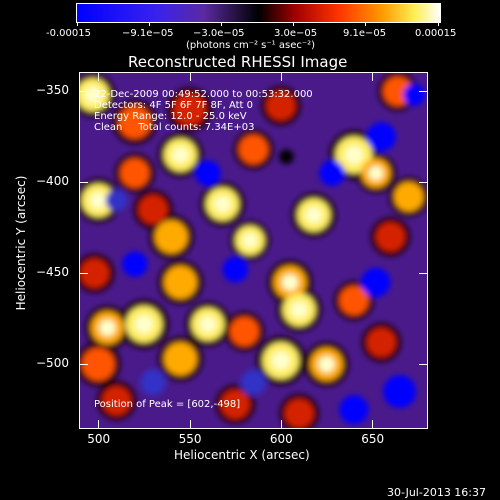 The height and width of the screenshot is (500, 500). I want to click on y-axis-label: Heliocentric Y (arcsec), so click(21, 243).